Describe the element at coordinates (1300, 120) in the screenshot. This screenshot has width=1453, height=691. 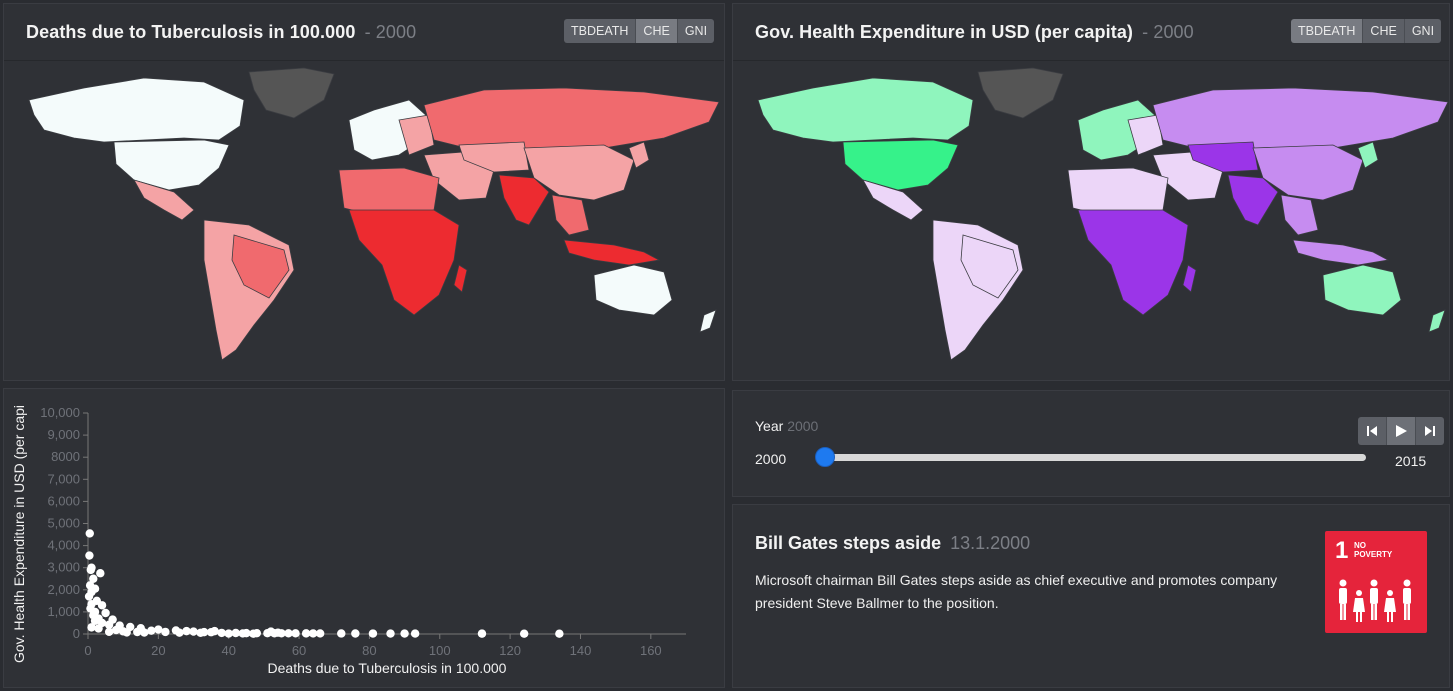
I see `map-russia` at that location.